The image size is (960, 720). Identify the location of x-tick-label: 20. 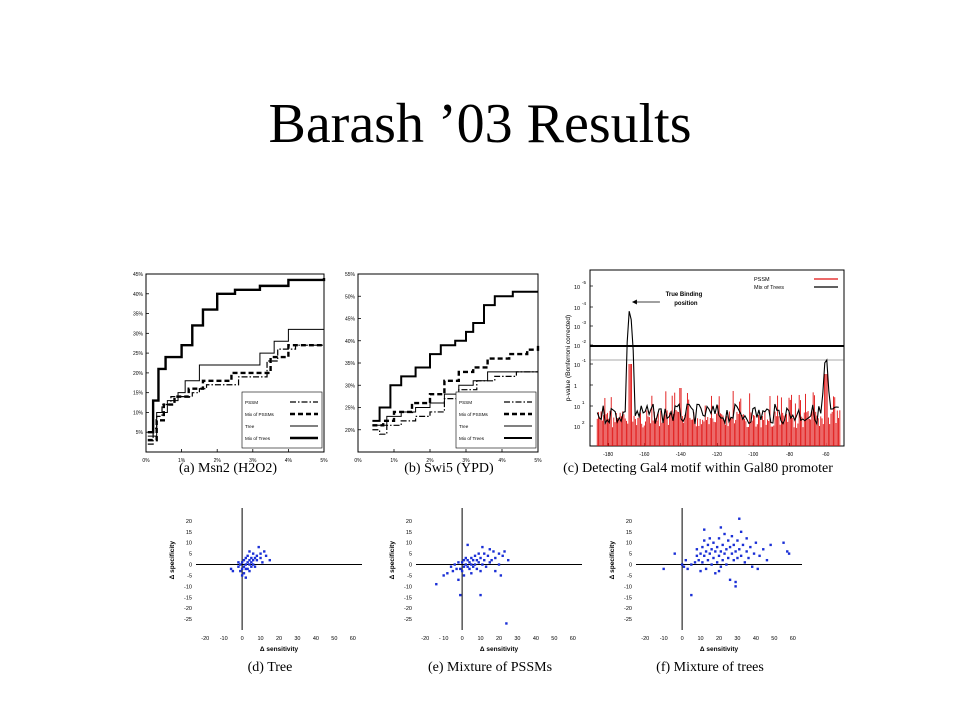
(499, 639).